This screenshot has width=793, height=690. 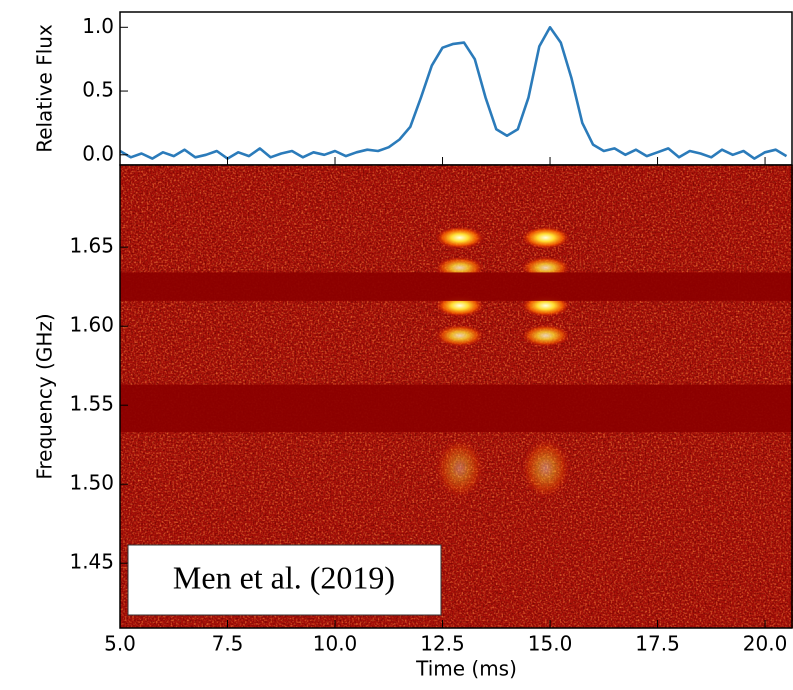 I want to click on y-tick-label: 1.0, so click(x=98, y=26).